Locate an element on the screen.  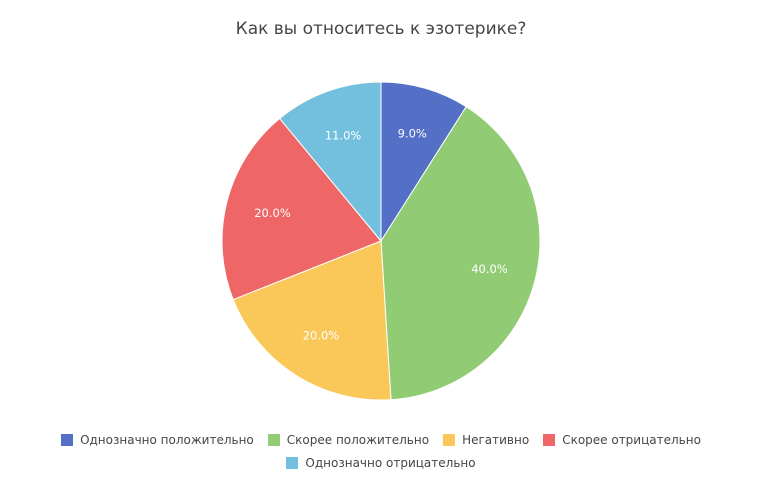
legend-label: Негативно is located at coordinates (496, 440).